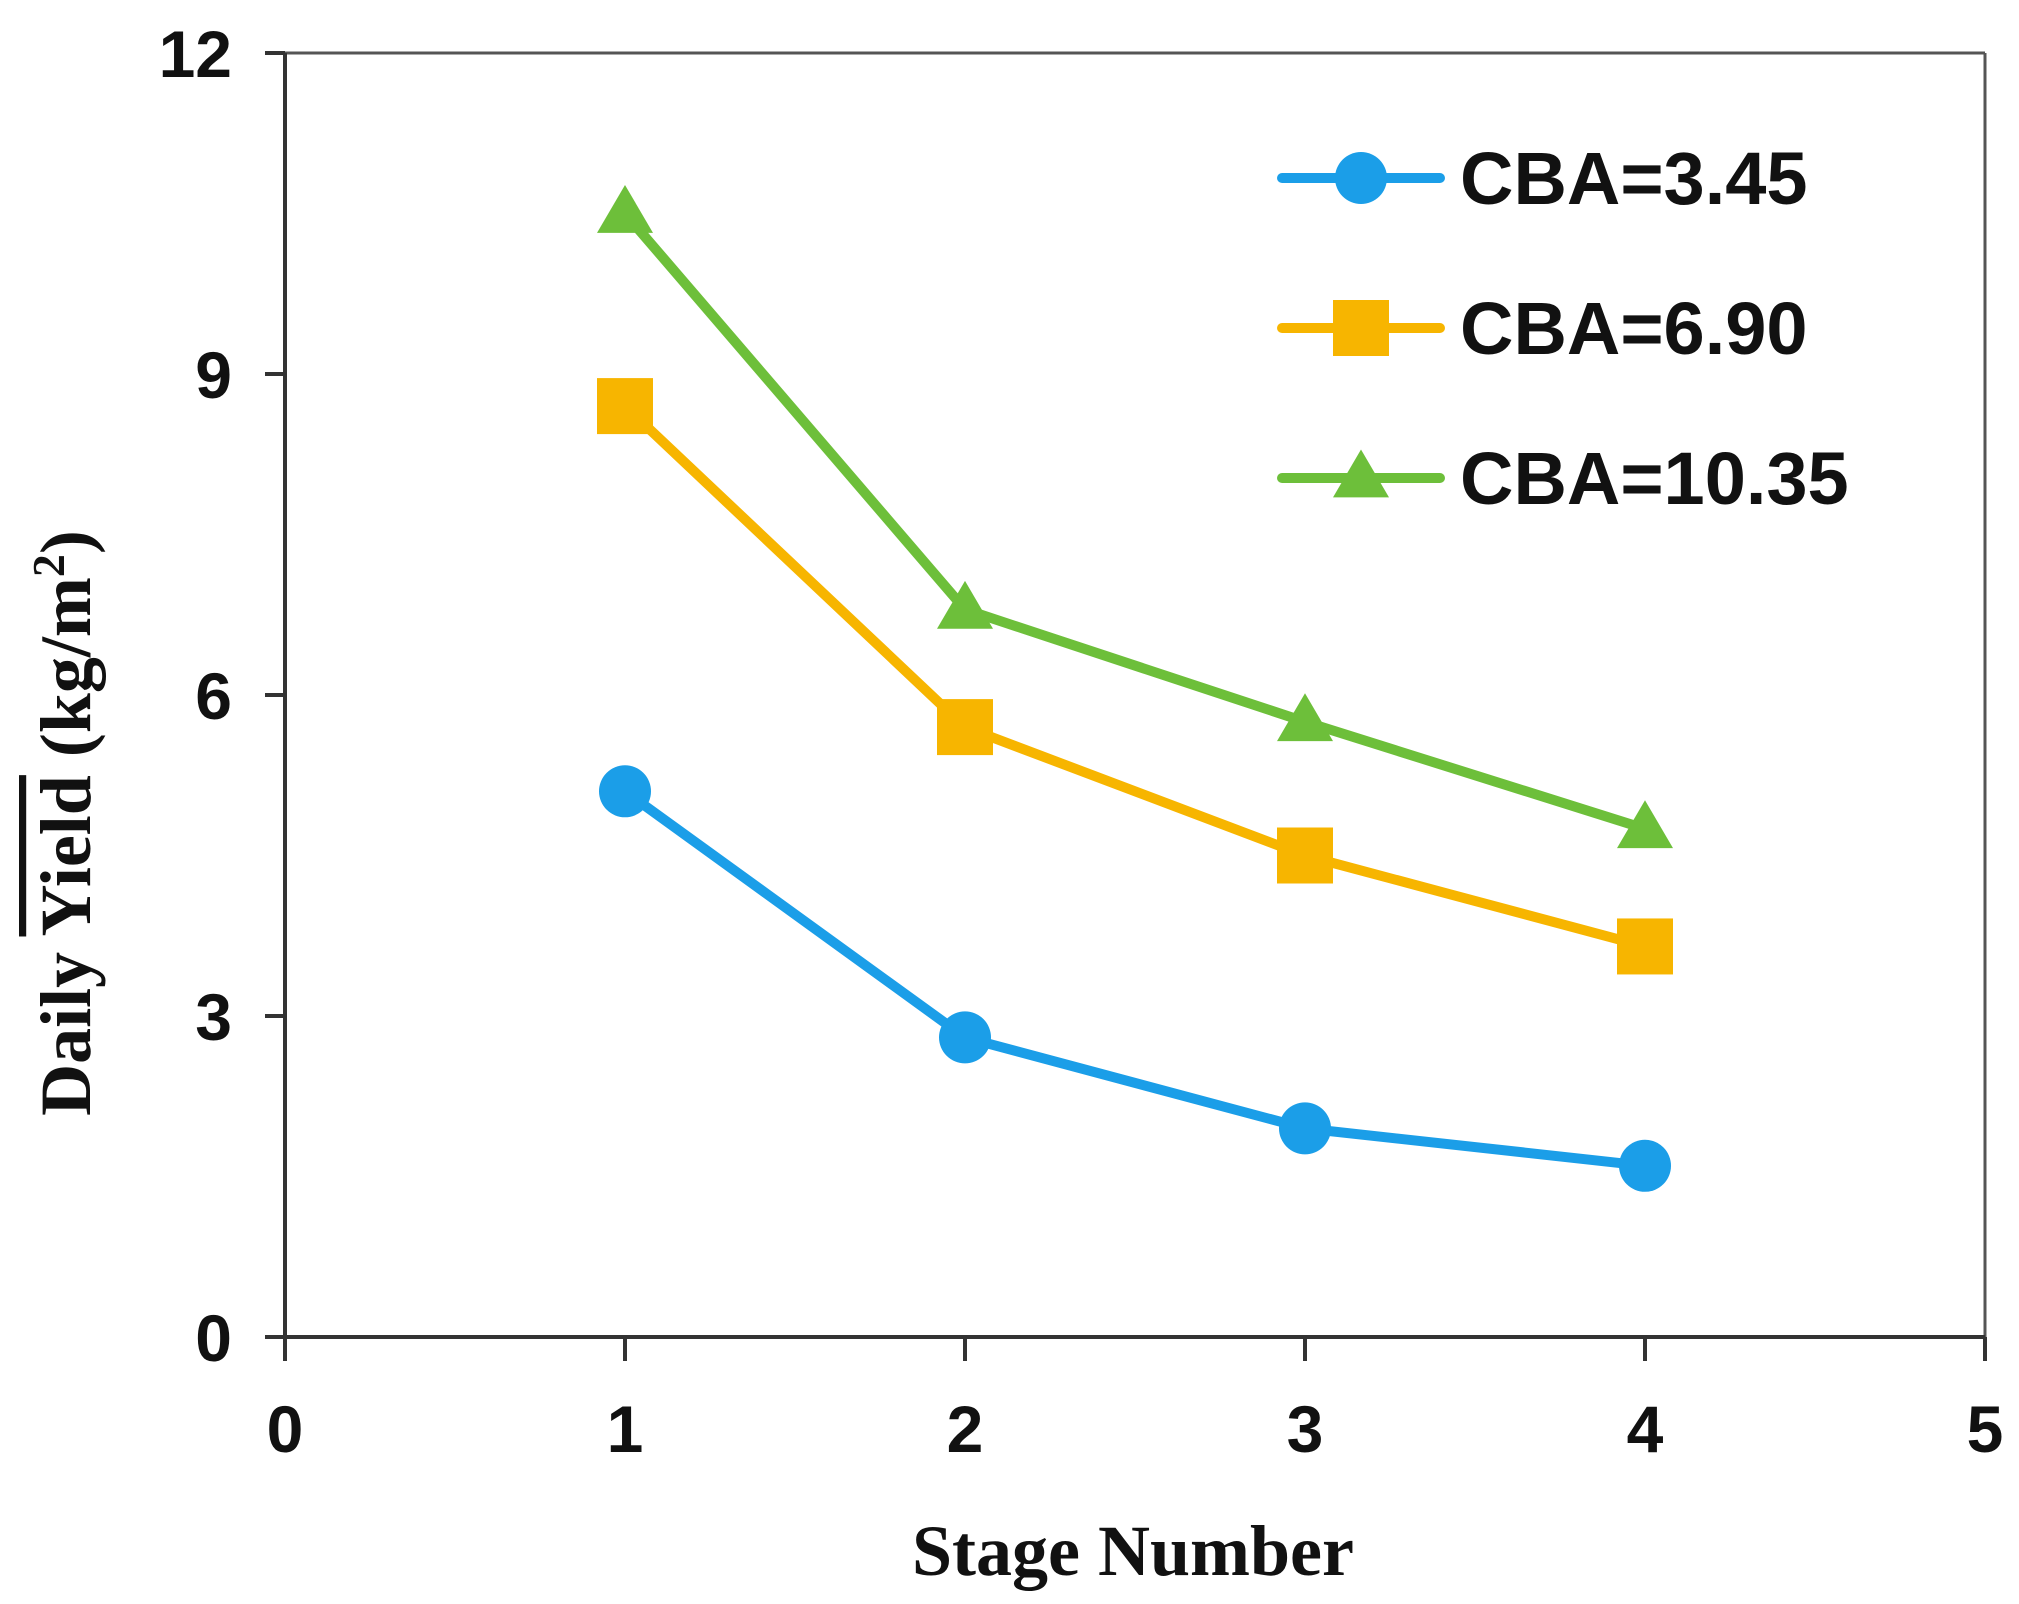 The height and width of the screenshot is (1604, 2019). What do you see at coordinates (285, 1429) in the screenshot?
I see `x-tick-label: 0` at bounding box center [285, 1429].